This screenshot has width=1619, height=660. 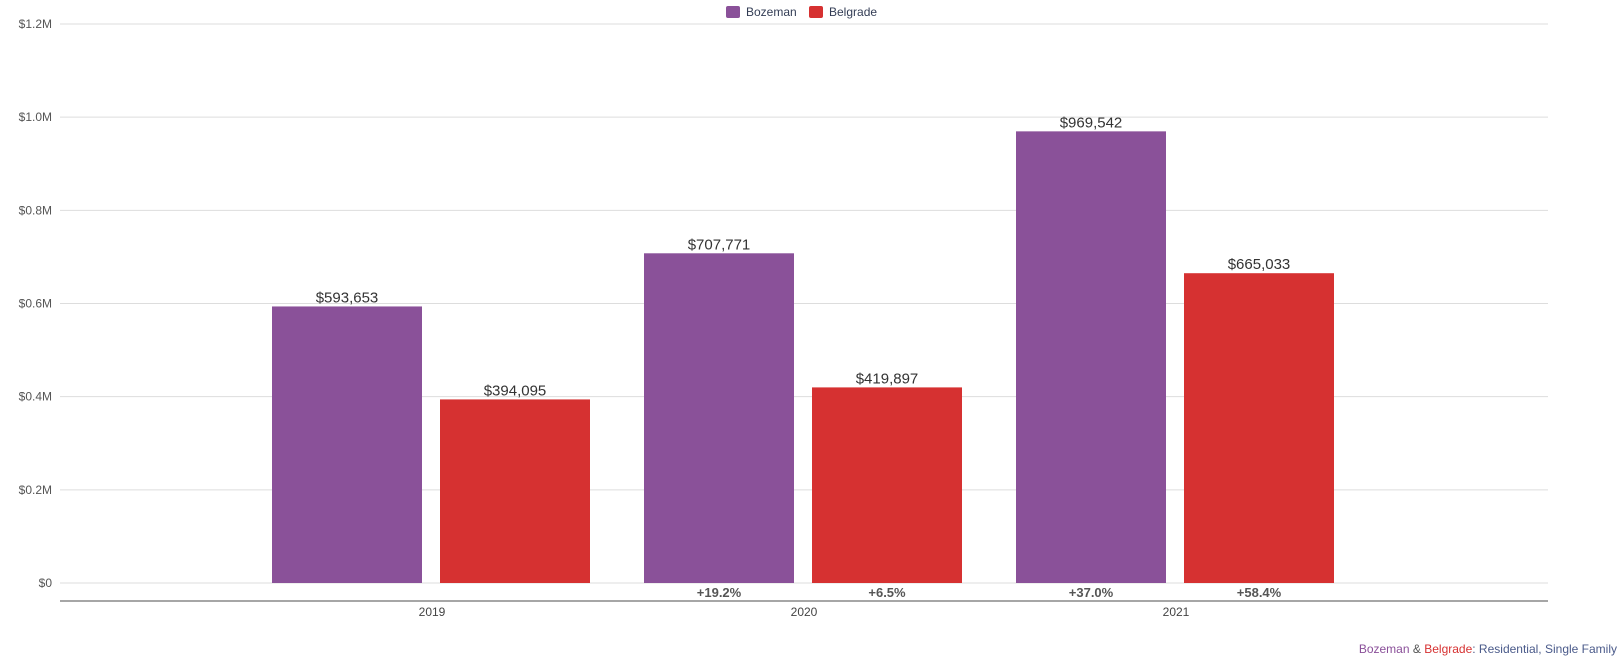 What do you see at coordinates (35, 397) in the screenshot?
I see `y-tick-label: $0.4M` at bounding box center [35, 397].